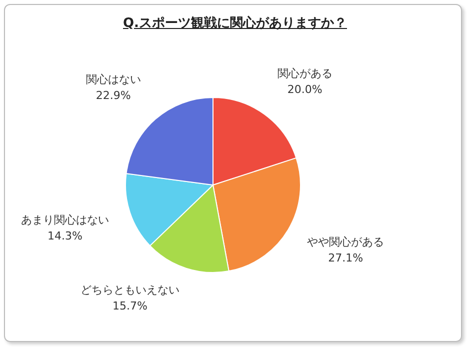 The height and width of the screenshot is (350, 470). What do you see at coordinates (130, 290) in the screenshot?
I see `slice-label: どちらともいえない` at bounding box center [130, 290].